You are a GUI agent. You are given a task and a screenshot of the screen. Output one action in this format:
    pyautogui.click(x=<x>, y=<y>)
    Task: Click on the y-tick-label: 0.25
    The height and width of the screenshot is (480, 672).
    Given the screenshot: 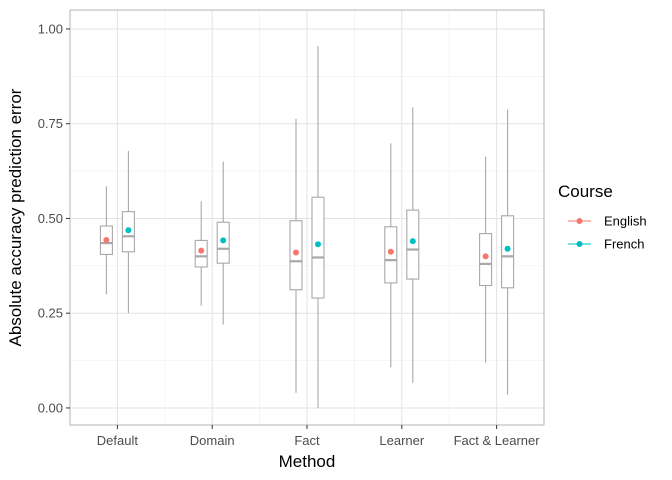 What is the action you would take?
    pyautogui.click(x=50, y=313)
    